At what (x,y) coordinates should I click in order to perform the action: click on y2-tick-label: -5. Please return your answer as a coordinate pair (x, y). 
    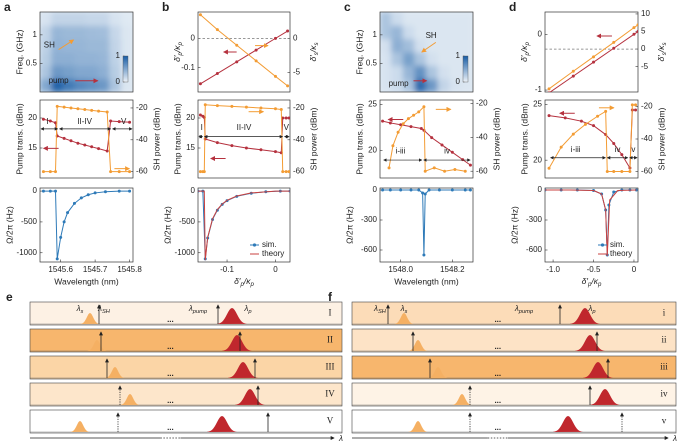
    Looking at the image, I should click on (645, 66).